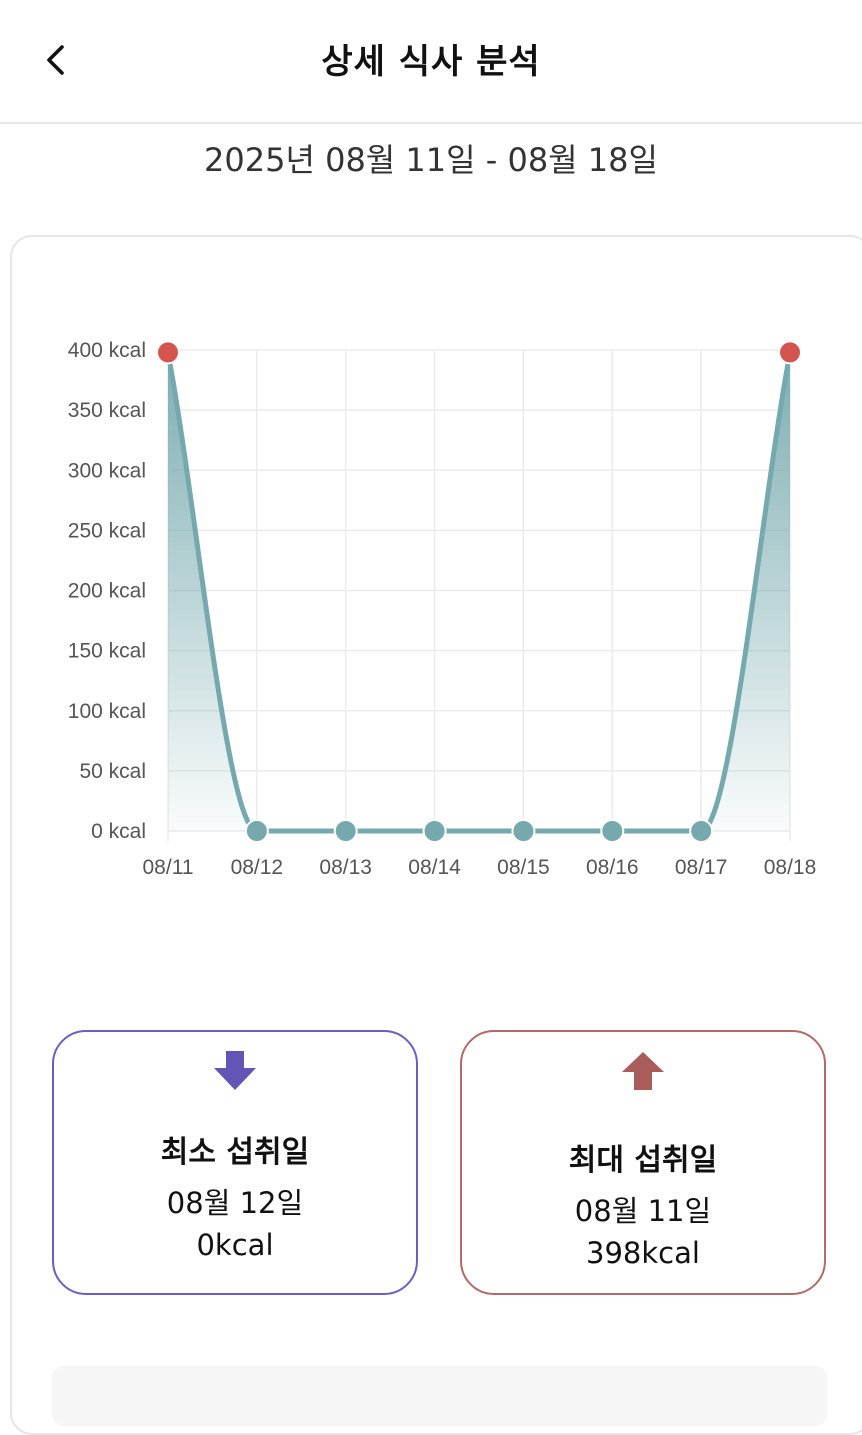 The image size is (862, 1435). I want to click on x-tick-label: 08/11, so click(168, 867).